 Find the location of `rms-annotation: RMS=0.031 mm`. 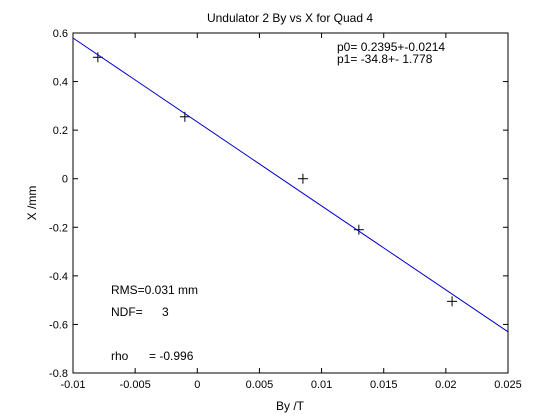

rms-annotation: RMS=0.031 mm is located at coordinates (154, 290).